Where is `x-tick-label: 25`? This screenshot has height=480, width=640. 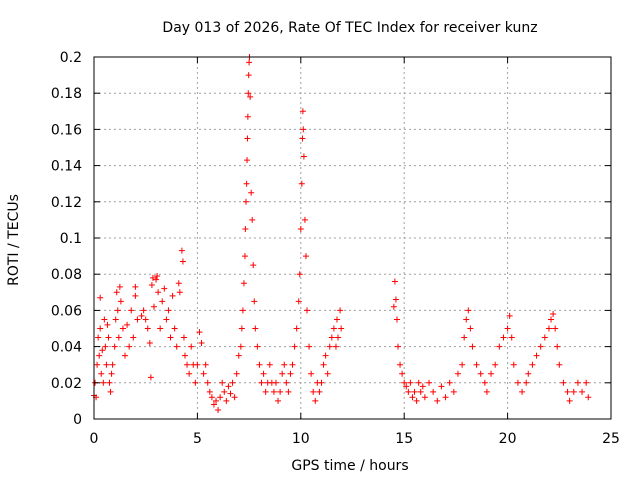
x-tick-label: 25 is located at coordinates (611, 439).